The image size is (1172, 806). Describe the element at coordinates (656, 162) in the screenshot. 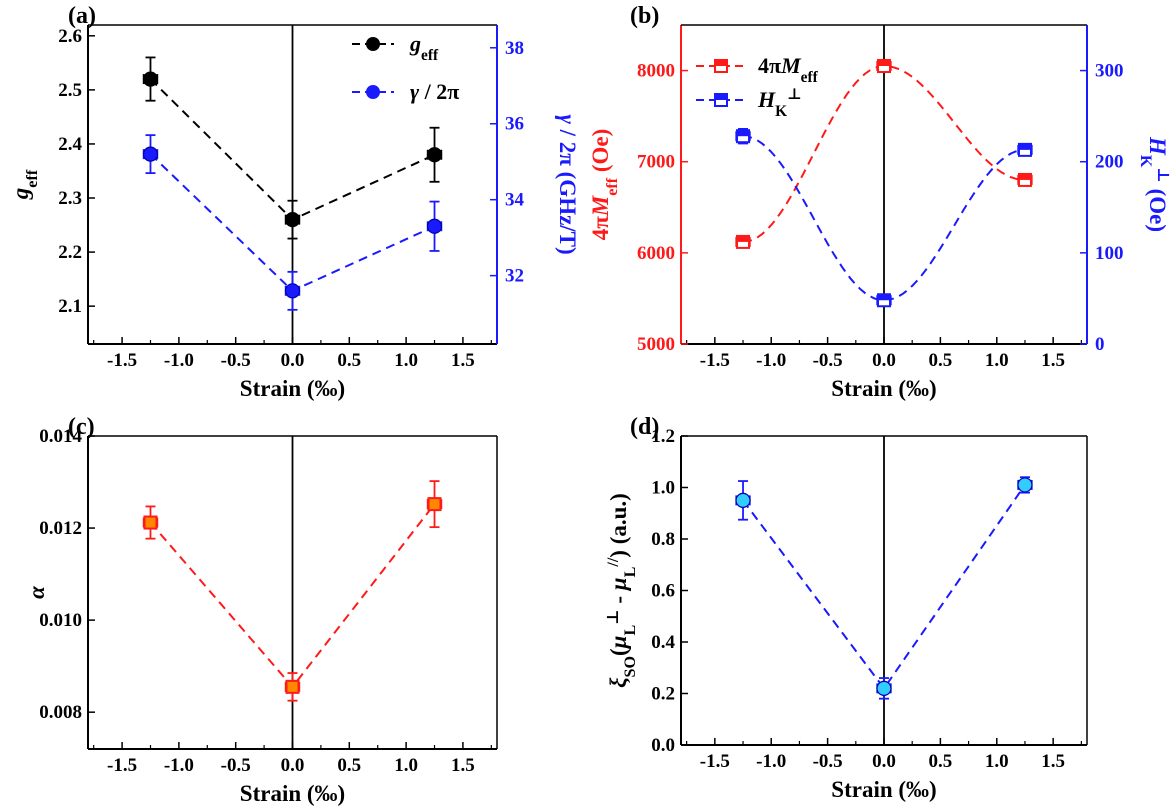

I see `y-tick-label: 7000` at that location.